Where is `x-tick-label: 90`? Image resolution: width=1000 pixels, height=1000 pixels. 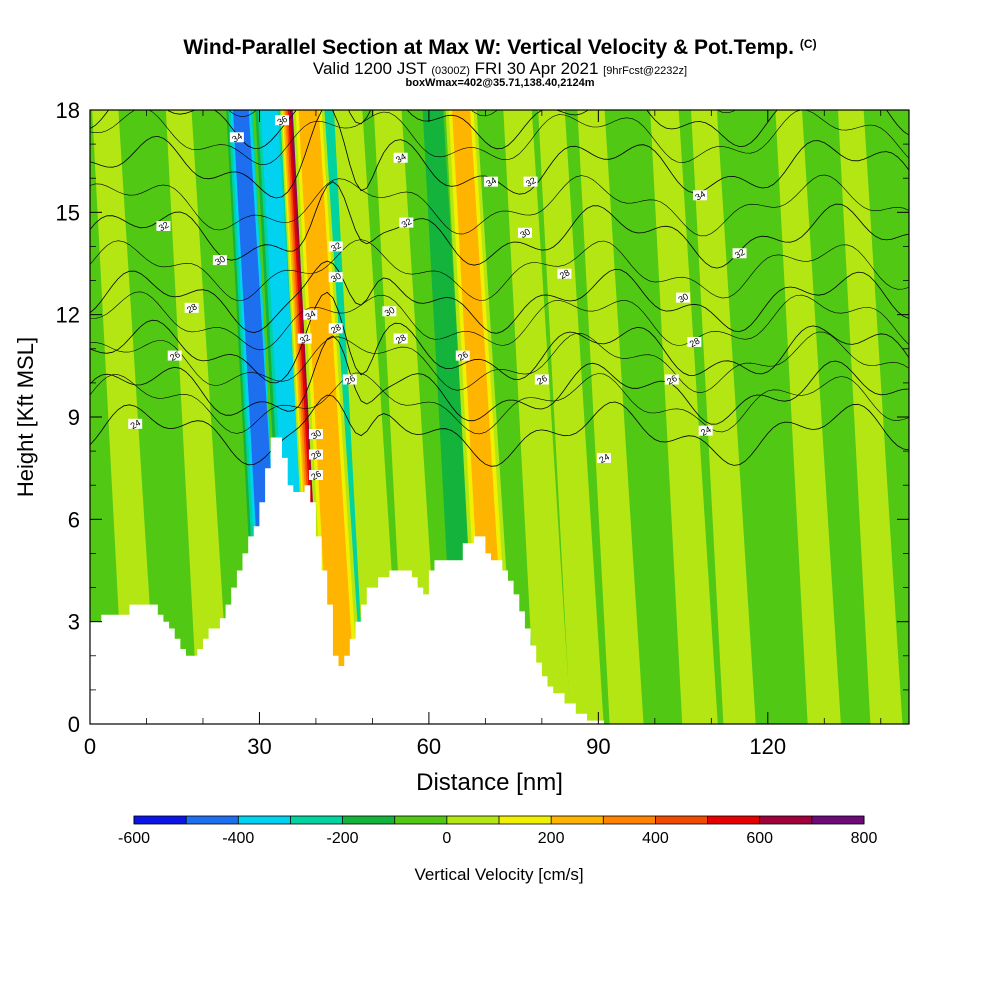
x-tick-label: 90 is located at coordinates (598, 746).